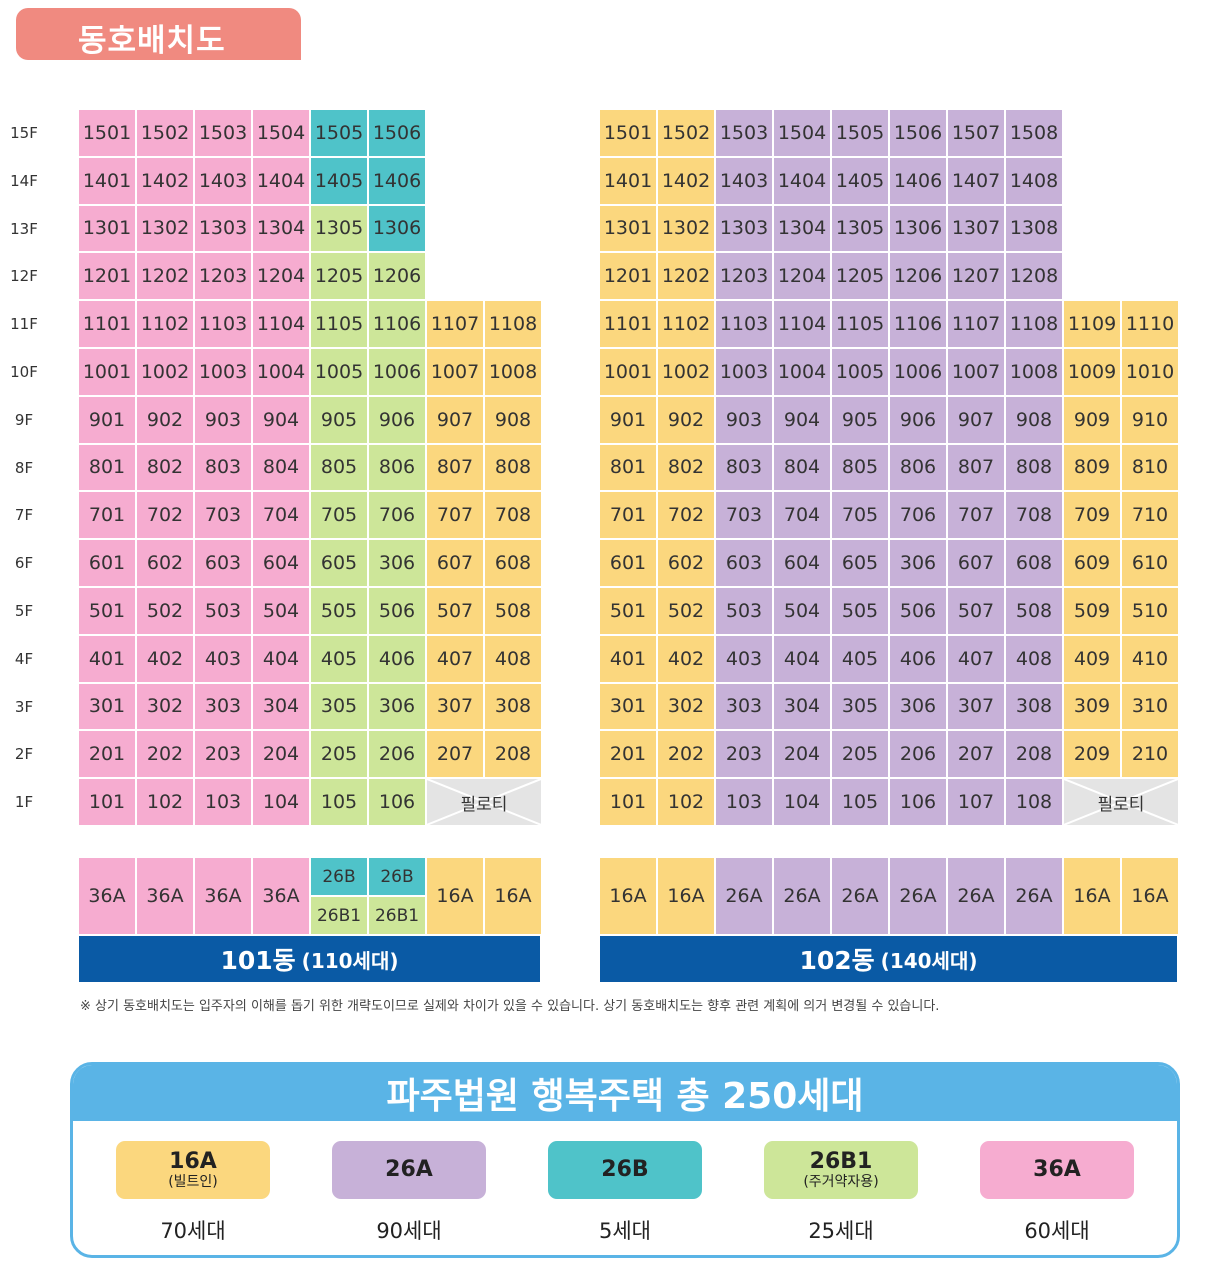 The height and width of the screenshot is (1280, 1208). I want to click on unit-cell: 402, so click(687, 659).